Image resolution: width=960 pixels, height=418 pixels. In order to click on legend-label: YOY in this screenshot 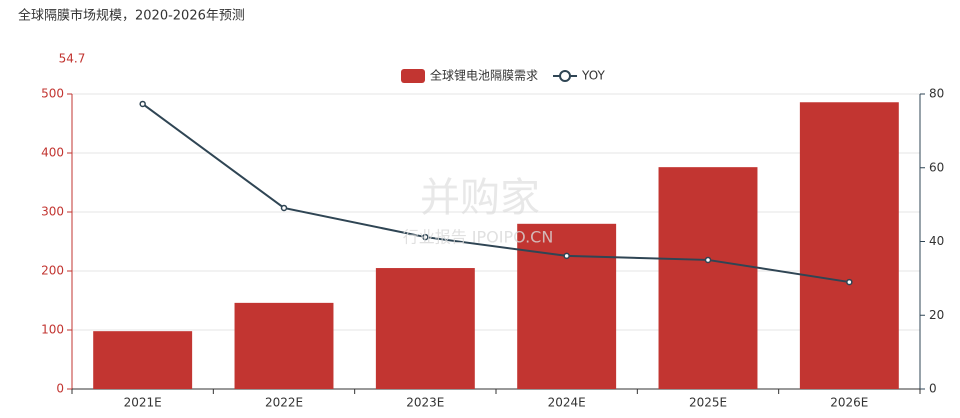, I will do `click(593, 76)`.